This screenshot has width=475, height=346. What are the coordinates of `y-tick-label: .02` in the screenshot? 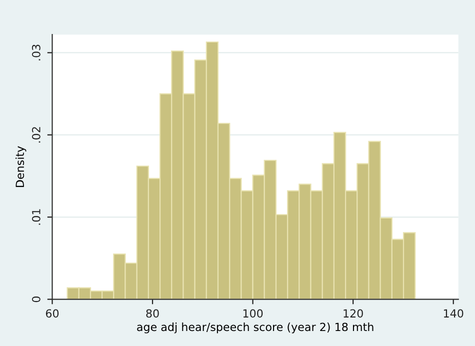 It's located at (36, 135).